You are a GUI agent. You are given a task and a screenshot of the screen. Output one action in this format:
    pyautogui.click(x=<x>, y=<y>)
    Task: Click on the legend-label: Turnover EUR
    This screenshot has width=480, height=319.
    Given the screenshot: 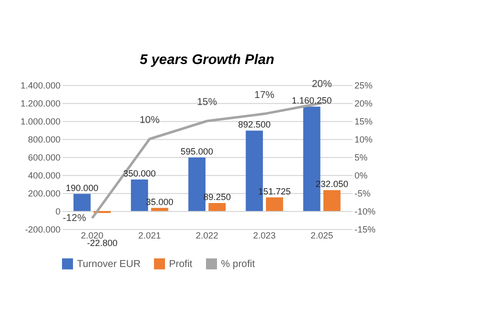 What is the action you would take?
    pyautogui.click(x=109, y=264)
    